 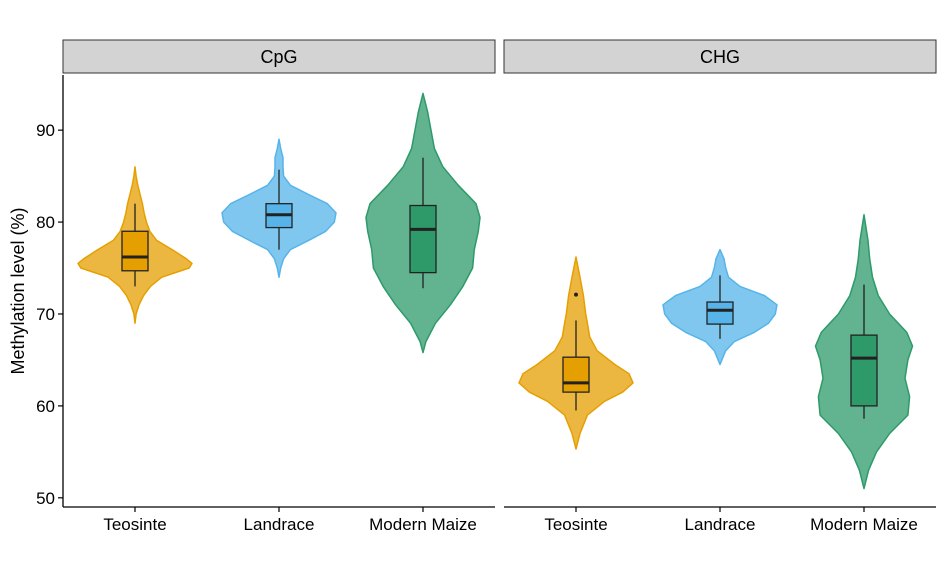 What do you see at coordinates (18, 290) in the screenshot?
I see `y-axis-label: Methylation level (%)` at bounding box center [18, 290].